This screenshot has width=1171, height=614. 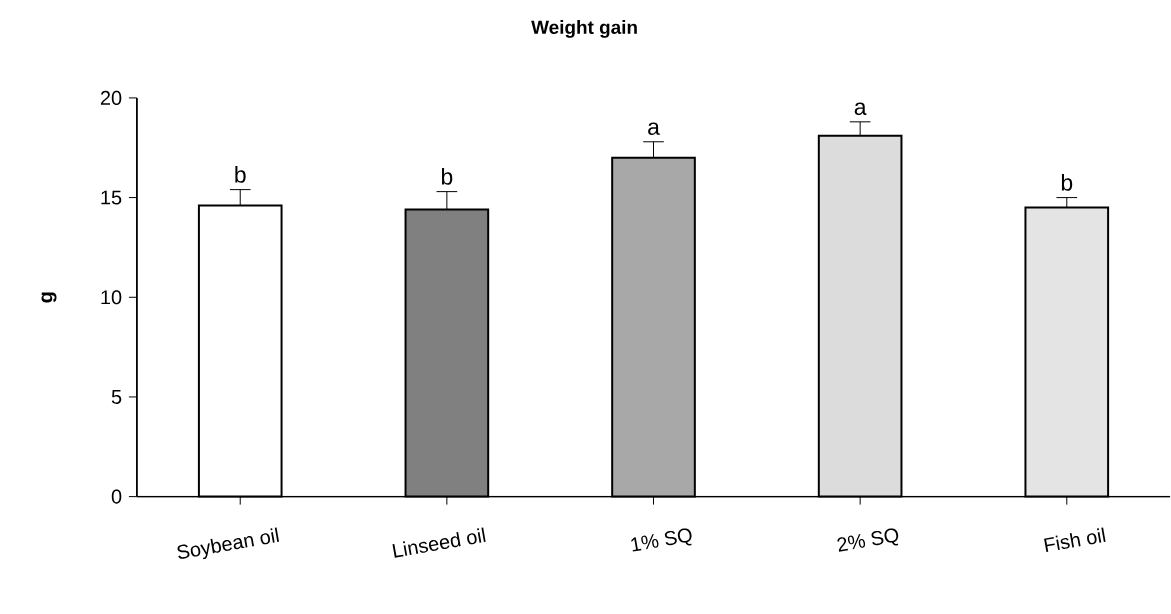 What do you see at coordinates (228, 543) in the screenshot?
I see `x-tick-label: Soybean oil` at bounding box center [228, 543].